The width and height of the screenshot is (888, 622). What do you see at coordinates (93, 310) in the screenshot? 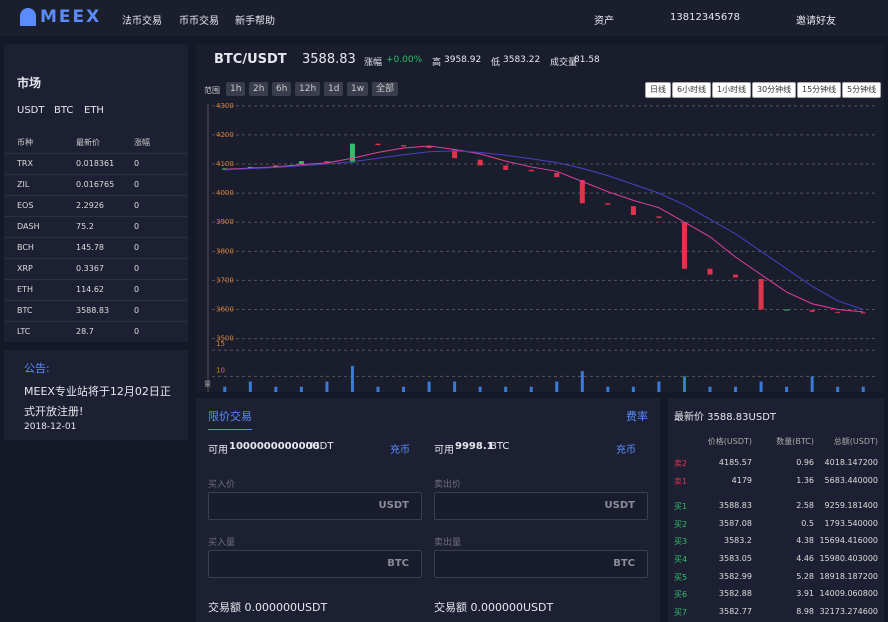
I see `cell: 3588.83` at bounding box center [93, 310].